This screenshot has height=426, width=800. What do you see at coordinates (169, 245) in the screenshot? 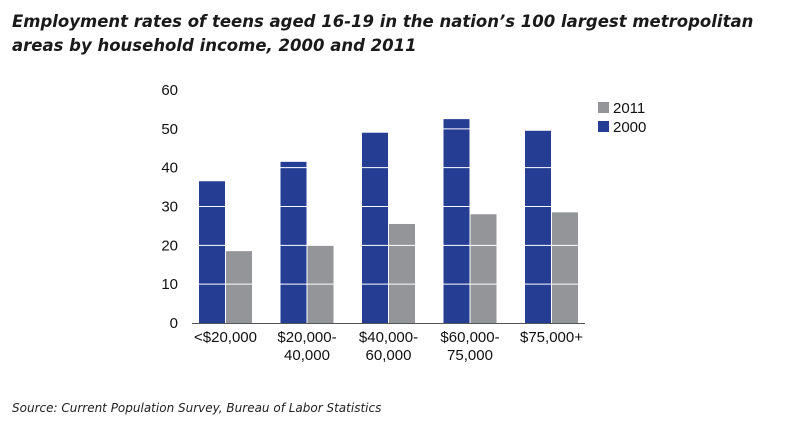
I see `y-tick-label: 20` at bounding box center [169, 245].